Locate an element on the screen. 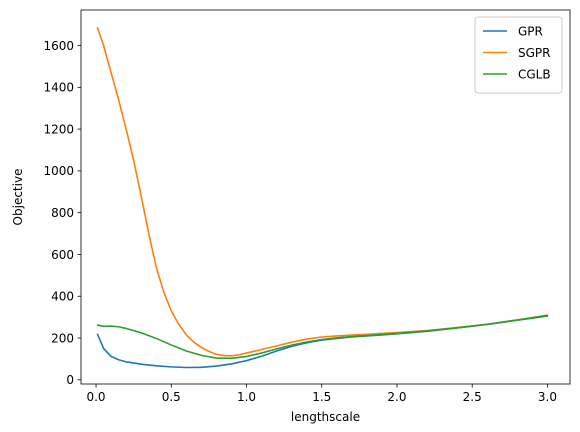 The width and height of the screenshot is (580, 432). y-axis-label: Objective is located at coordinates (18, 197).